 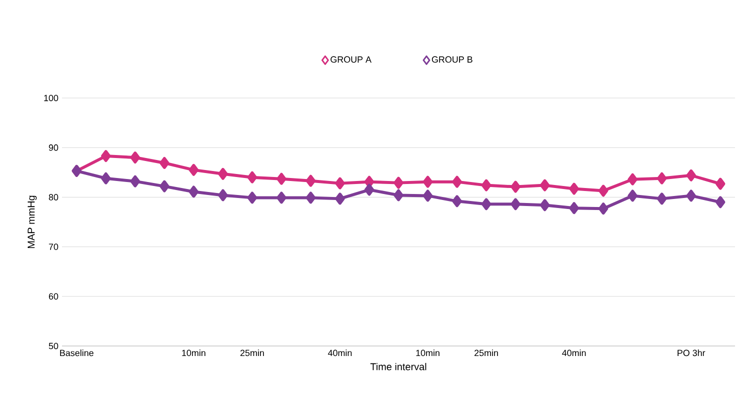 I want to click on y-axis-title: MAP mmHg, so click(x=32, y=222).